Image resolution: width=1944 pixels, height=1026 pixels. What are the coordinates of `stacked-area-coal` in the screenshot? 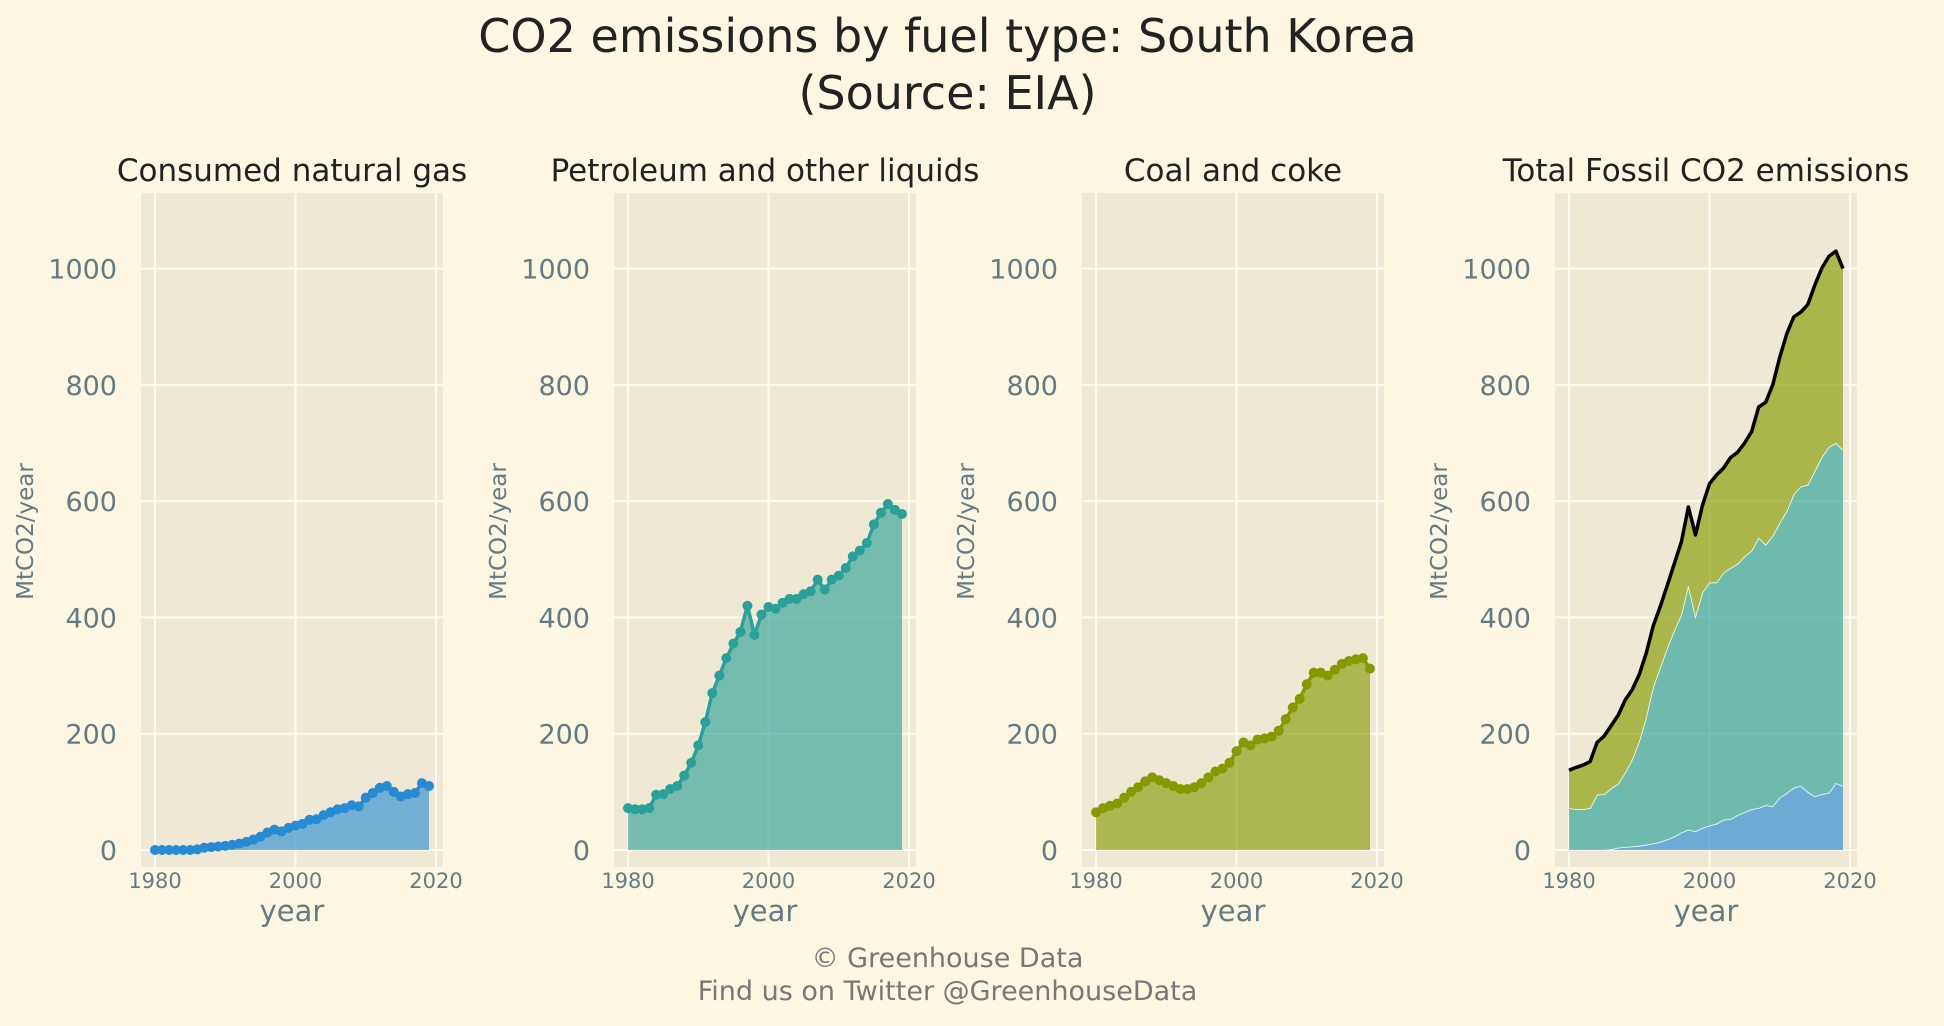 It's located at (1706, 530).